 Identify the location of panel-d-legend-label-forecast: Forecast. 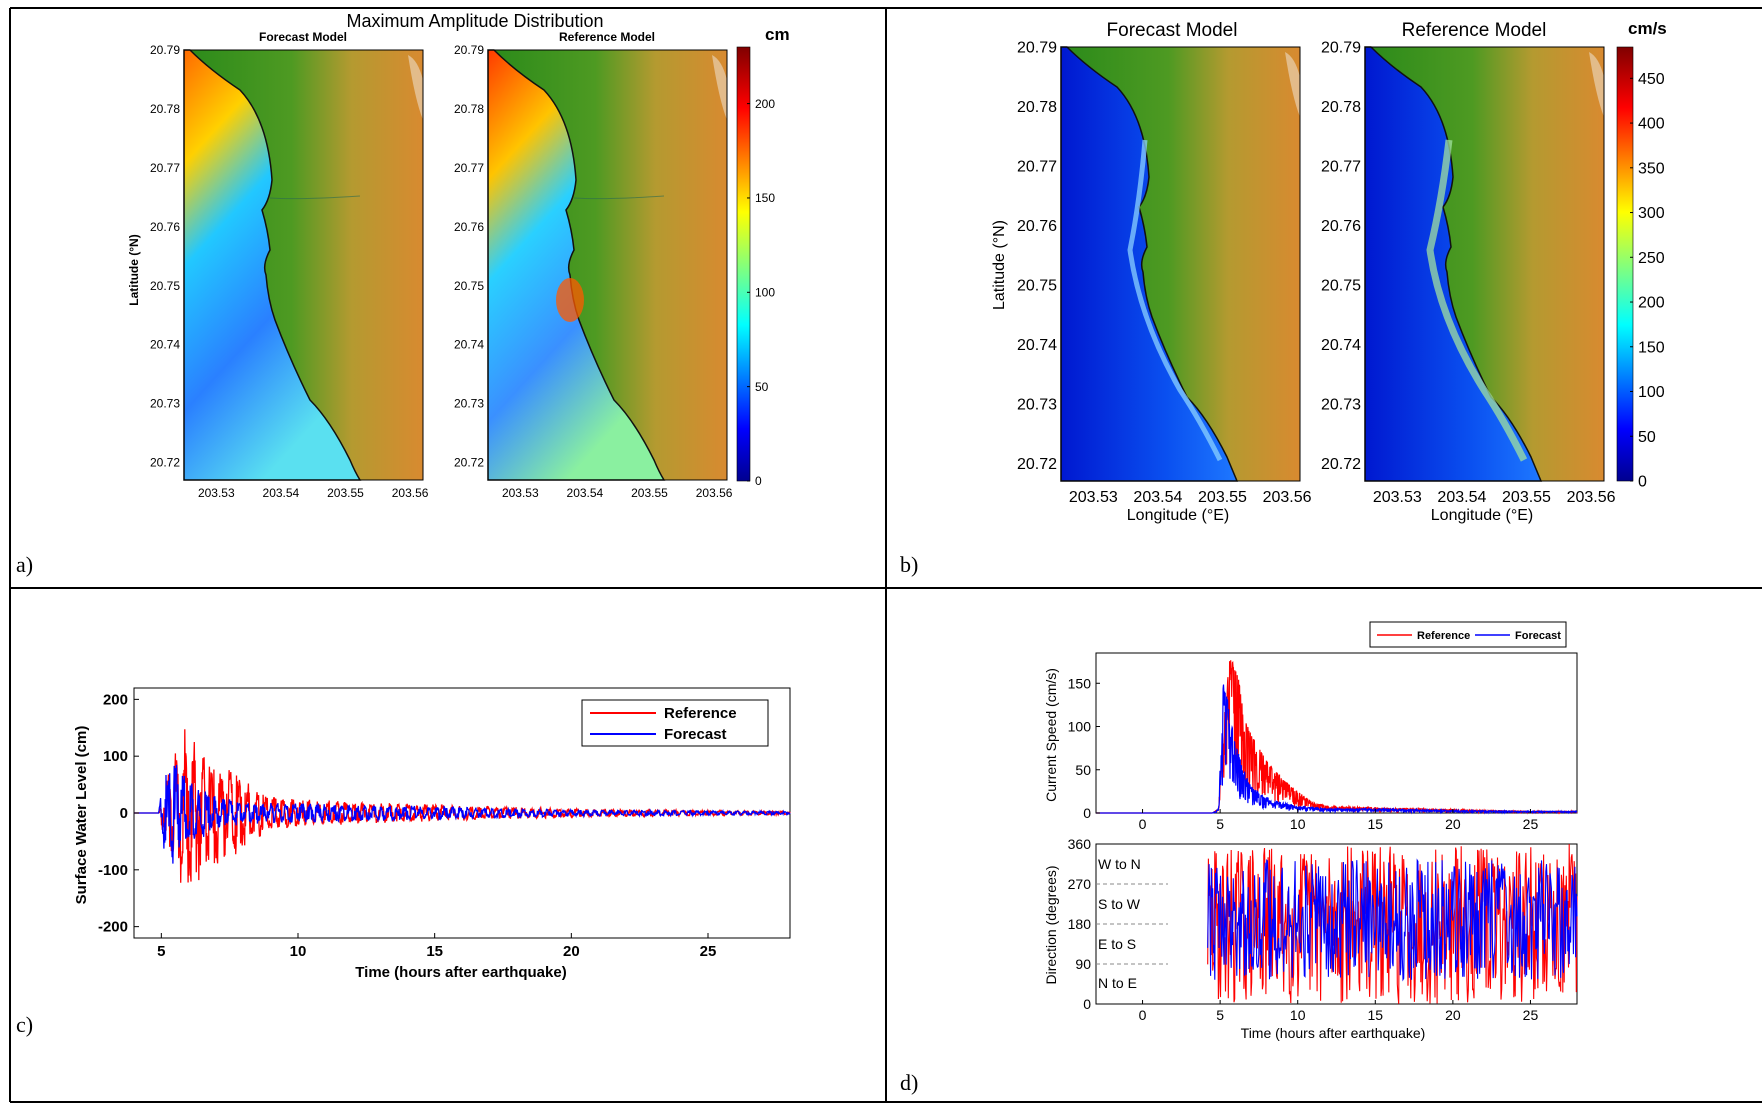
(1538, 636).